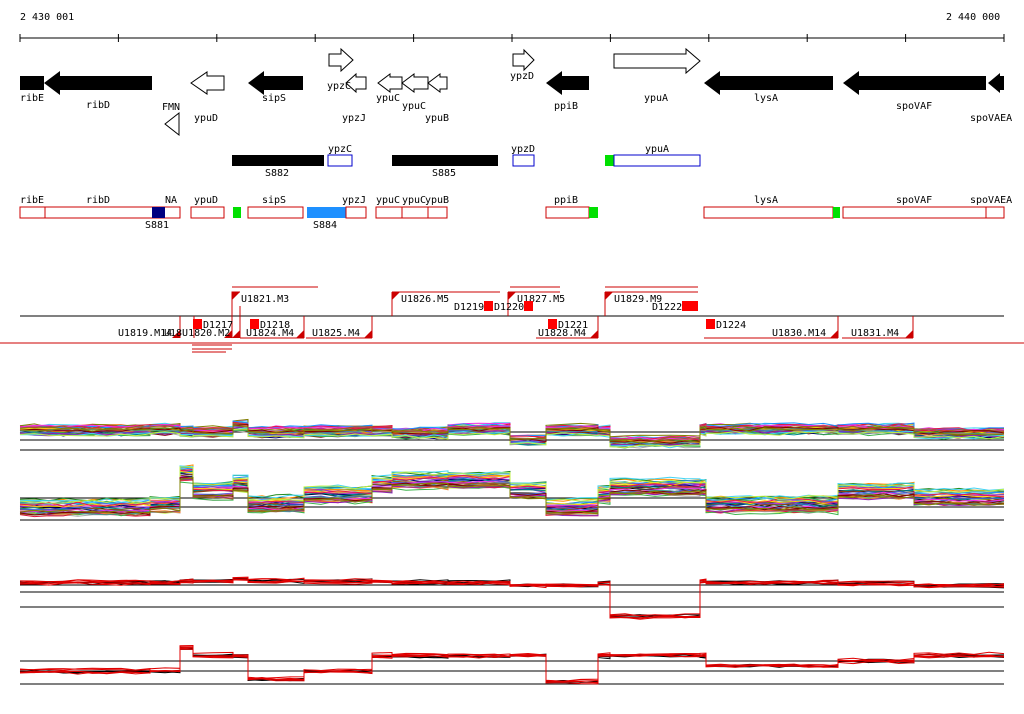 This screenshot has height=714, width=1024. I want to click on gene-ribE, so click(32, 83).